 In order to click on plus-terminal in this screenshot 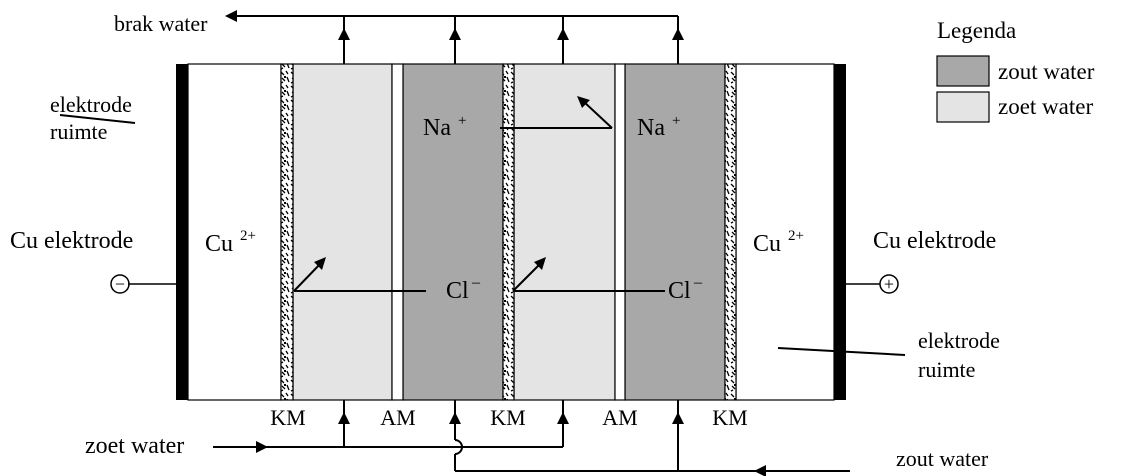, I will do `click(889, 284)`.